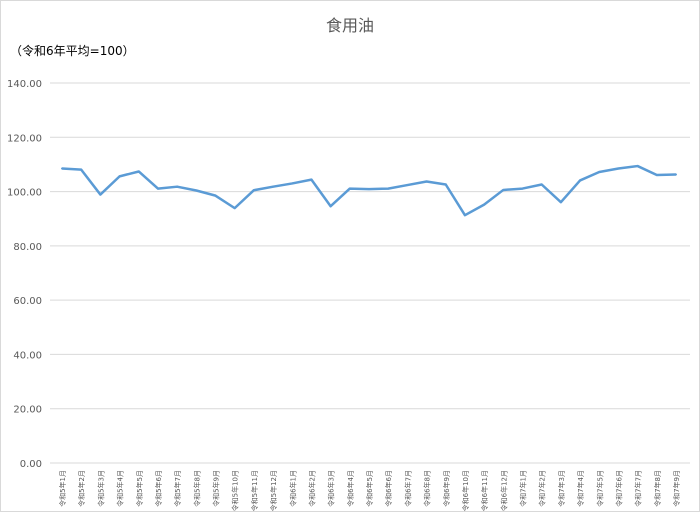 This screenshot has width=700, height=512. I want to click on x-tick-label: 令和5年12月, so click(273, 490).